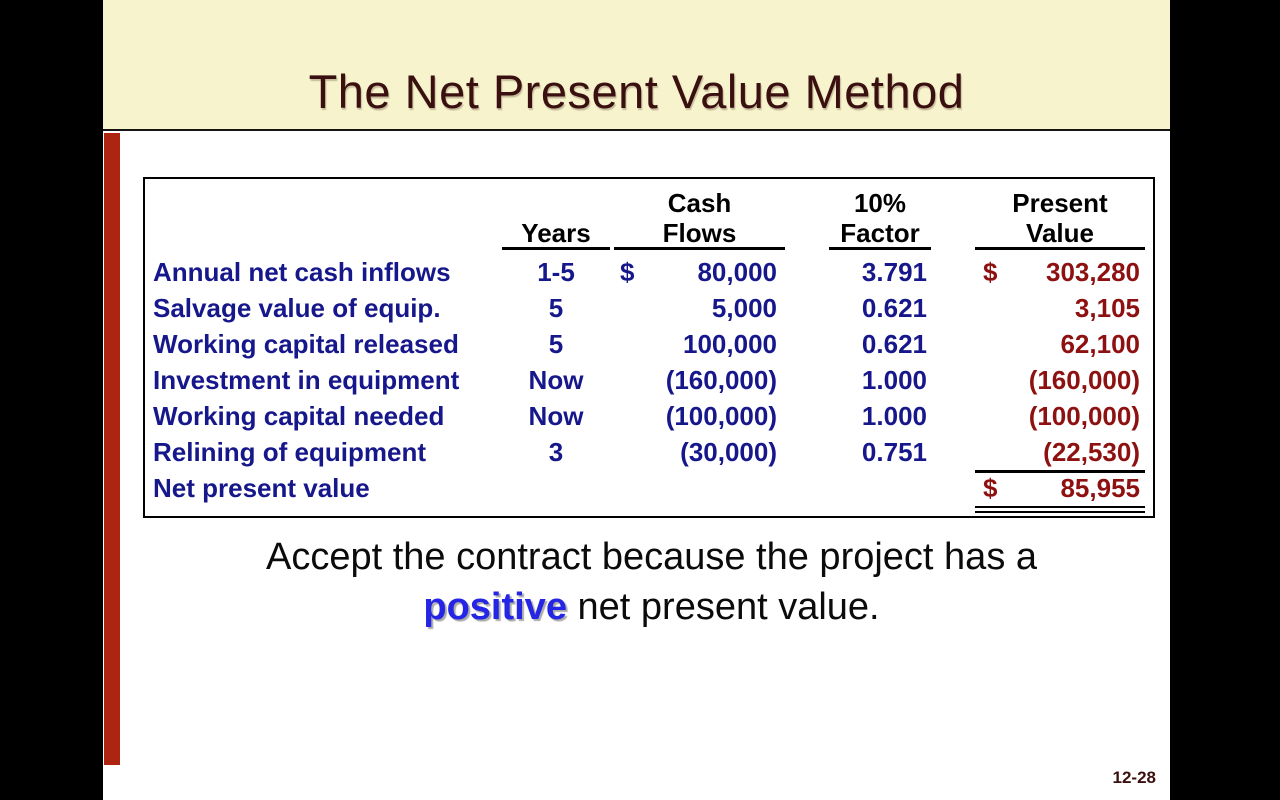 The height and width of the screenshot is (800, 1280). What do you see at coordinates (1060, 203) in the screenshot?
I see `header-pv-top: Present` at bounding box center [1060, 203].